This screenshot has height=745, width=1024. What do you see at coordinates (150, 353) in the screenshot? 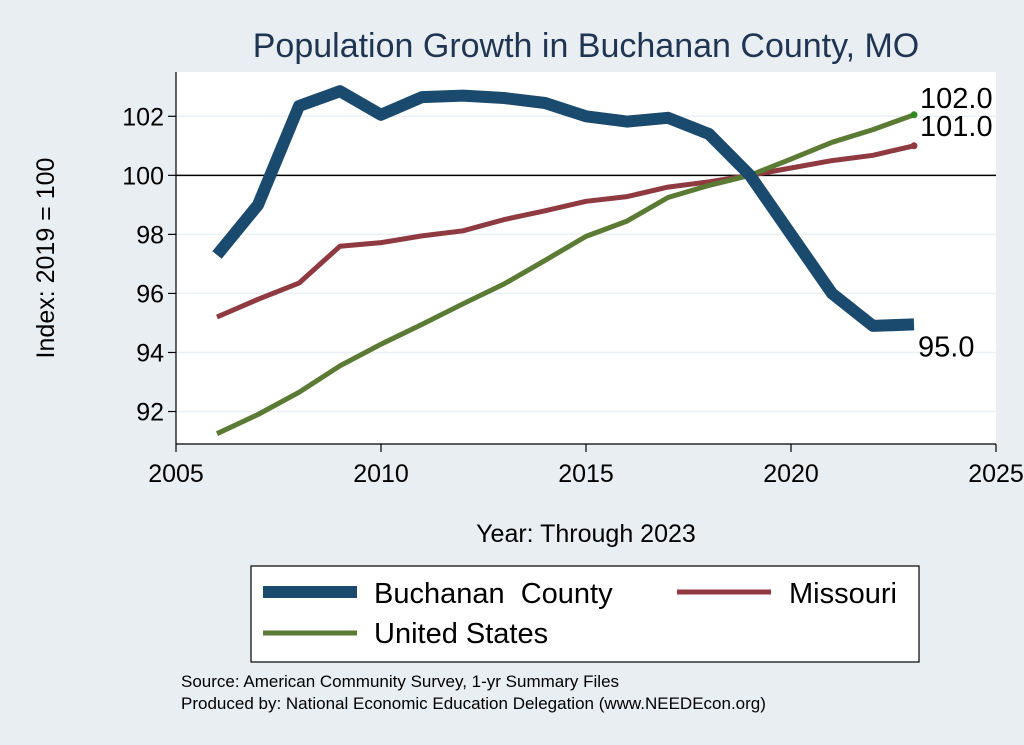
I see `y-tick-label: 94` at bounding box center [150, 353].